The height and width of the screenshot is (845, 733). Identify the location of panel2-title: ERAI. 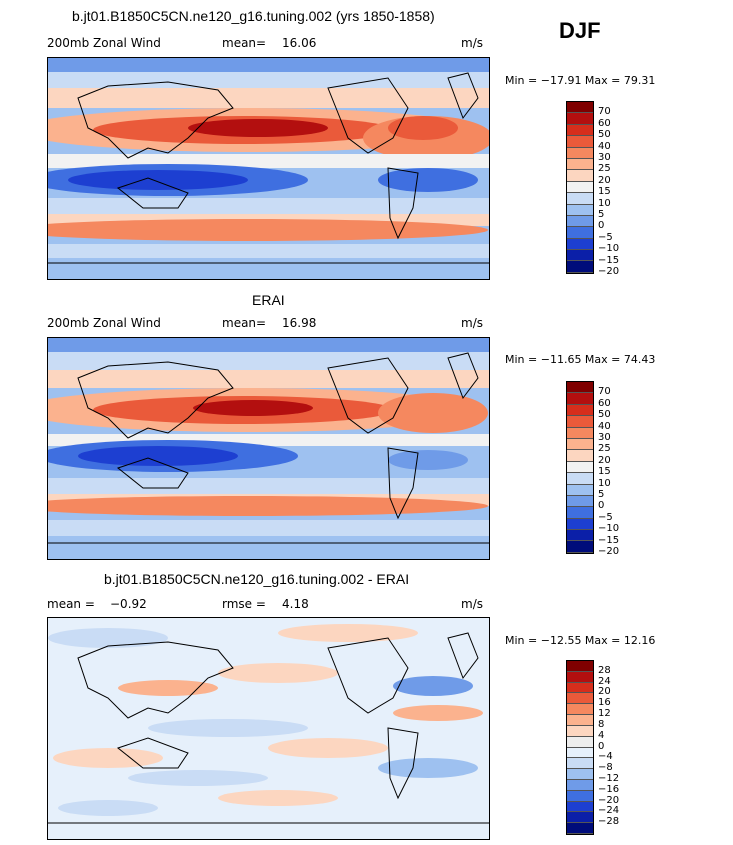
(268, 300).